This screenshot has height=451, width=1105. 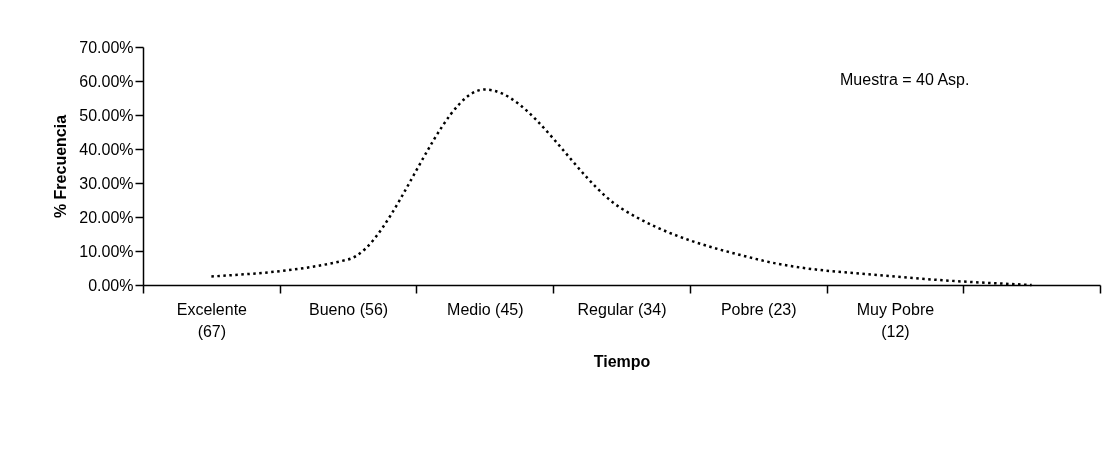 What do you see at coordinates (622, 361) in the screenshot?
I see `x-axis-title: Tiempo` at bounding box center [622, 361].